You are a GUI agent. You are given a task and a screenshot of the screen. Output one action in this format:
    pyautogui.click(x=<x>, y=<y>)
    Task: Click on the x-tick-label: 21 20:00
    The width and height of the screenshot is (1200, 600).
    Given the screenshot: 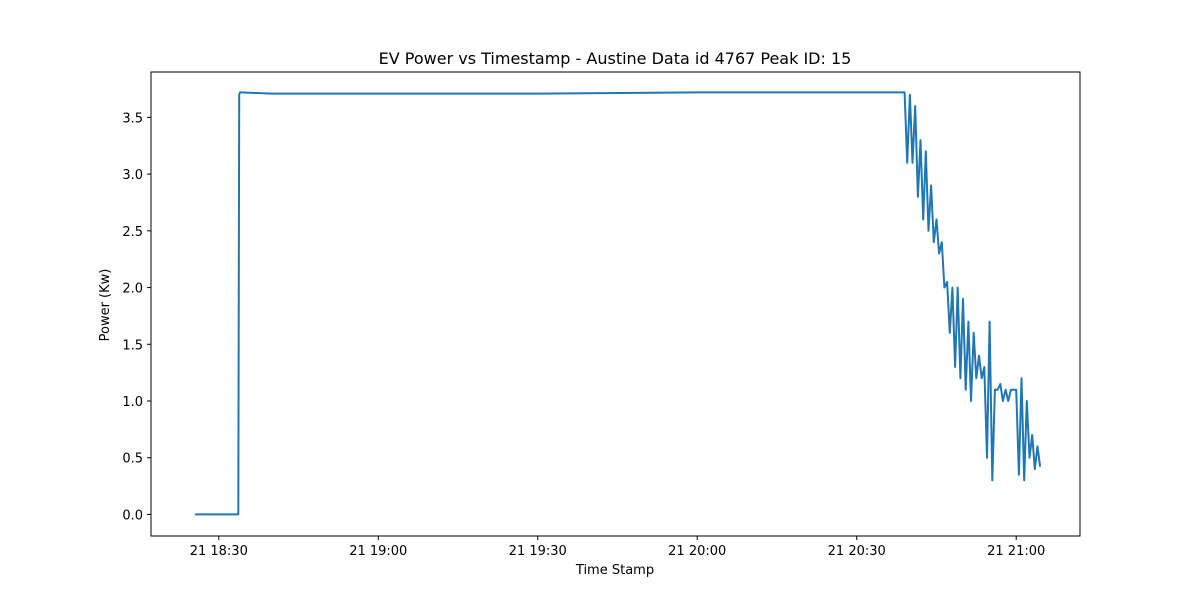 What is the action you would take?
    pyautogui.click(x=697, y=551)
    